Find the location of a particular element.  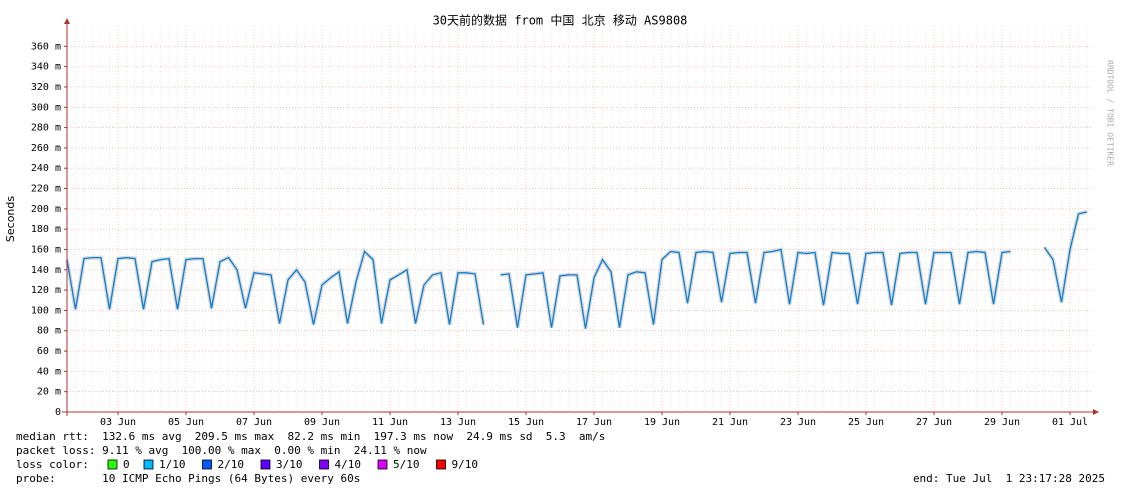

x-tick-label: 27 Jun is located at coordinates (934, 422).